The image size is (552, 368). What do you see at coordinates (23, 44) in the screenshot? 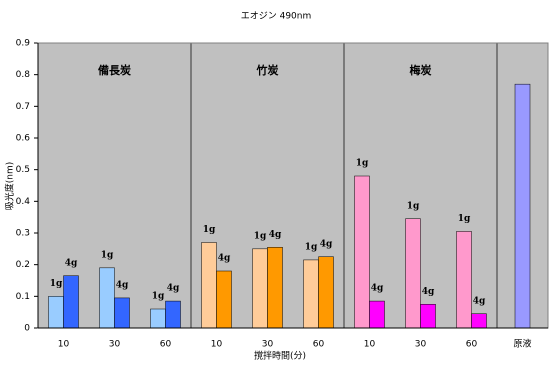
I see `y-tick-label: 0.9` at bounding box center [23, 44].